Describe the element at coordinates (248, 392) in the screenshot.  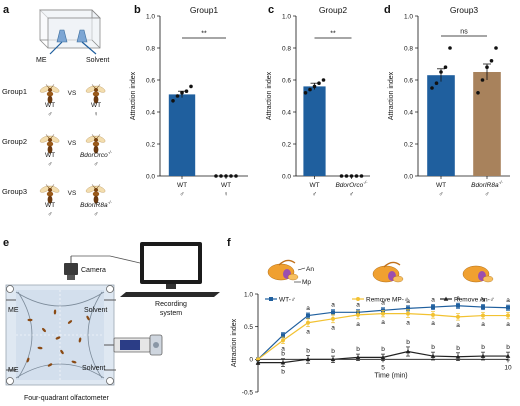
I see `y-tick-label: -0.5` at that location.